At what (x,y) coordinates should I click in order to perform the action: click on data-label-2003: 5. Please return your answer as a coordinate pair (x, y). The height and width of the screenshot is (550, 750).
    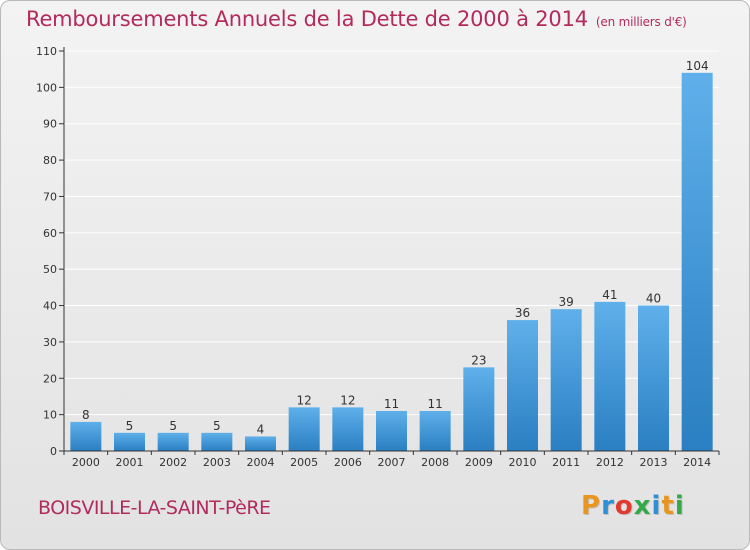
    Looking at the image, I should click on (217, 426).